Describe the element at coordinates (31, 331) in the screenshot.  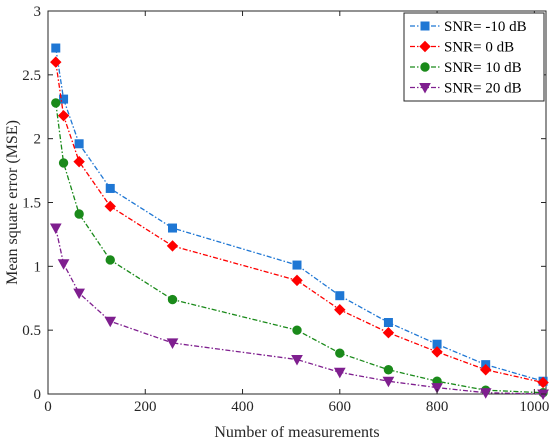
I see `y-tick-label: 0.5` at that location.